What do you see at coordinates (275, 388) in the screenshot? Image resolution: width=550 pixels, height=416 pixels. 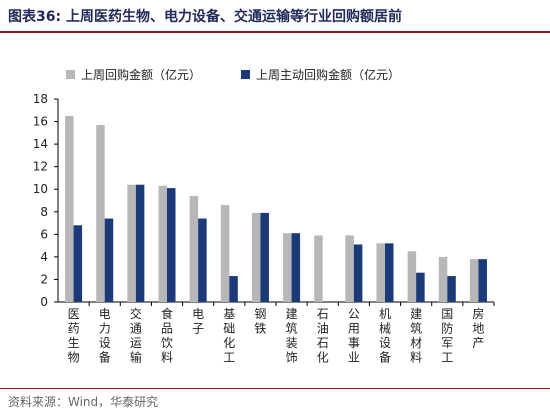 I see `source-rule` at bounding box center [275, 388].